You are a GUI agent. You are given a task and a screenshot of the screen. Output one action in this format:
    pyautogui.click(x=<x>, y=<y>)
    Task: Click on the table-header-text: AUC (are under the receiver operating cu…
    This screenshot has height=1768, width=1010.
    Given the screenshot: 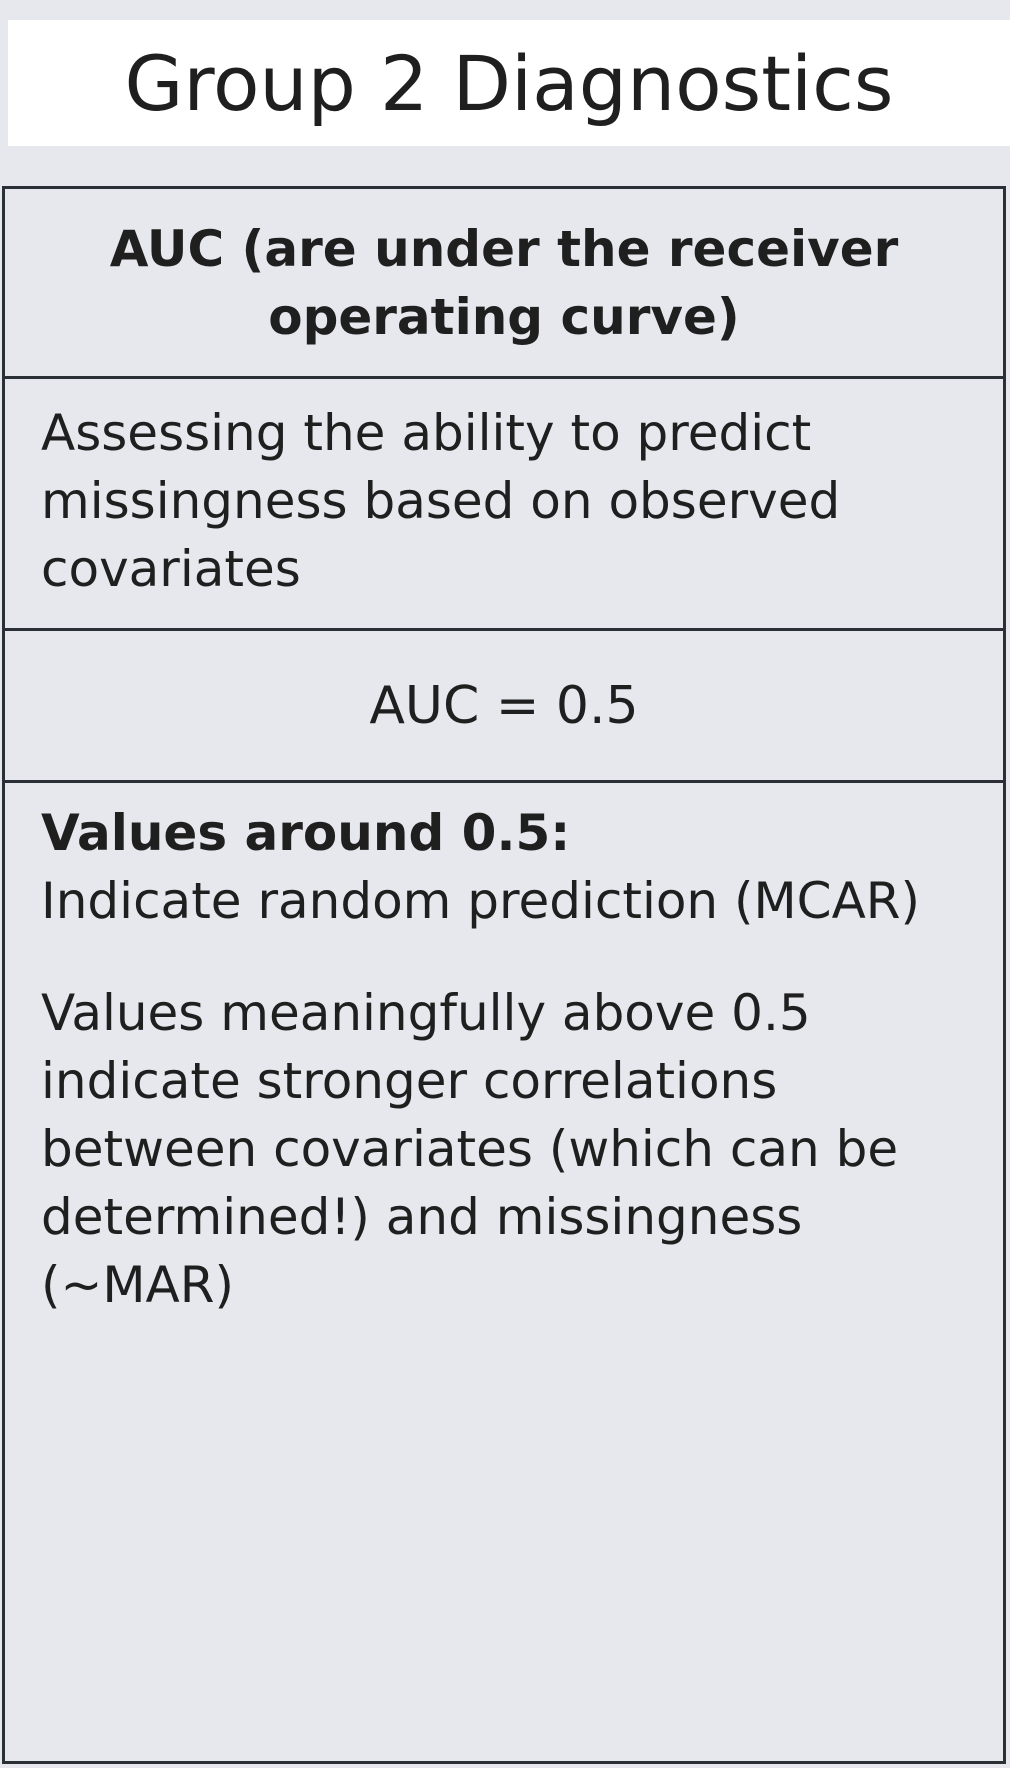 What is the action you would take?
    pyautogui.click(x=504, y=282)
    